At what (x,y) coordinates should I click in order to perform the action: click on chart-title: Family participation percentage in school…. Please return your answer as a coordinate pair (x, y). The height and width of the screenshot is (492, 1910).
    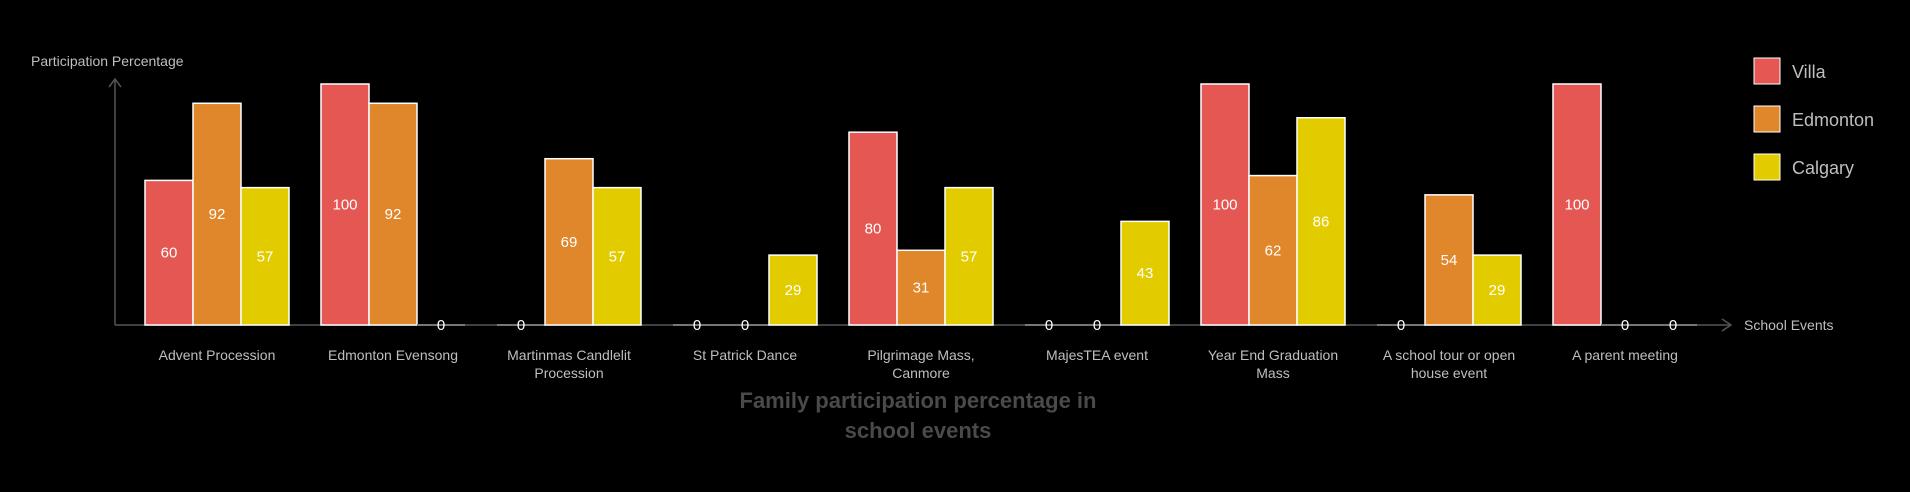
    Looking at the image, I should click on (918, 415).